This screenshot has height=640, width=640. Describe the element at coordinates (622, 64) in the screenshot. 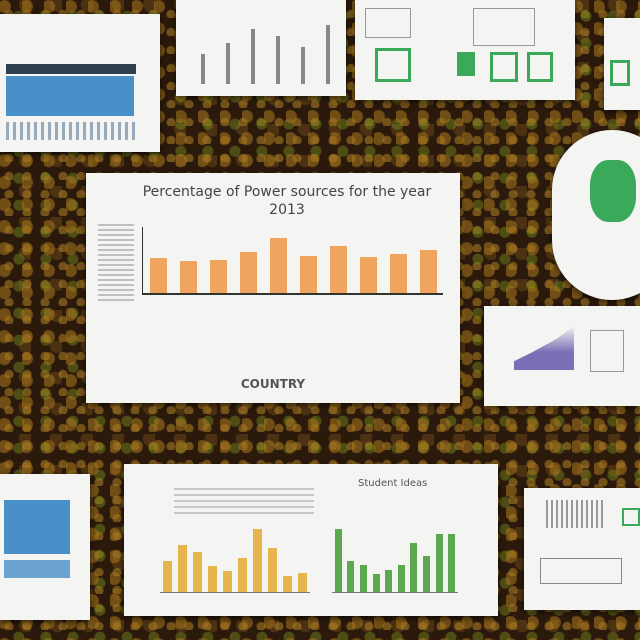

I see `diagram-card-top-right` at that location.